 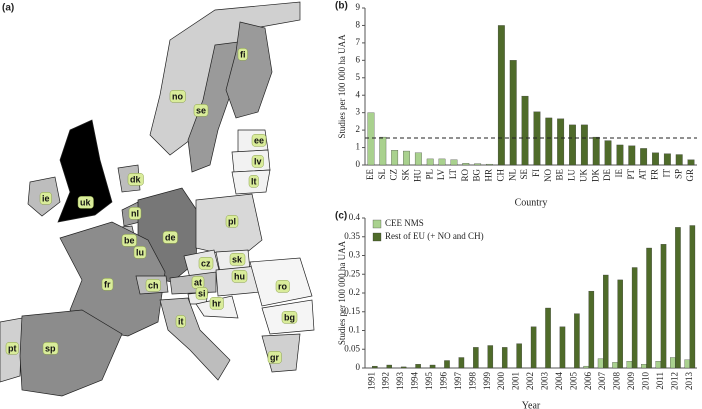 I want to click on x-tick-label: 2009, so click(x=631, y=381).